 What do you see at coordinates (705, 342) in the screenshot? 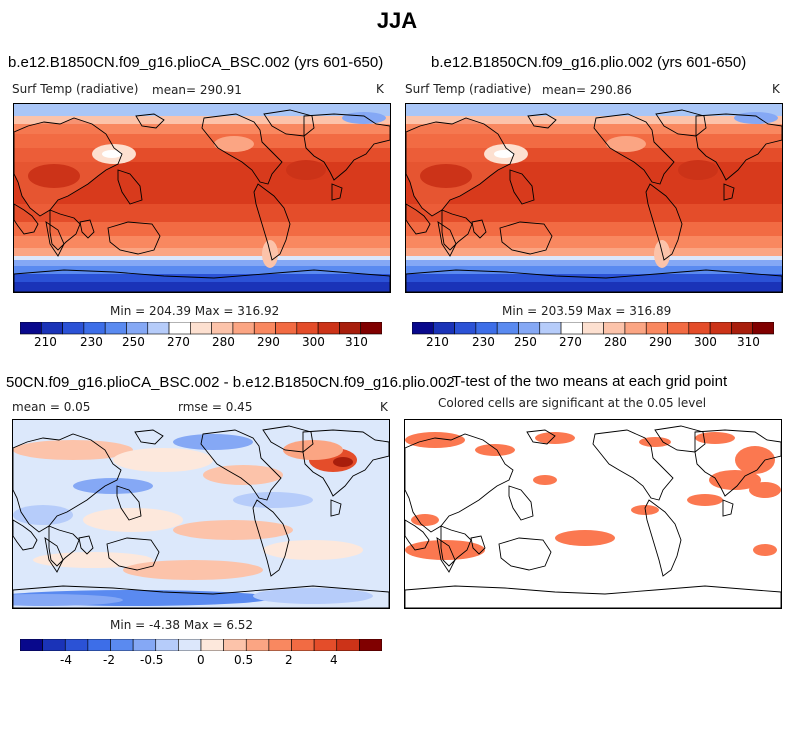
I see `panel2-tick-6: 300` at bounding box center [705, 342].